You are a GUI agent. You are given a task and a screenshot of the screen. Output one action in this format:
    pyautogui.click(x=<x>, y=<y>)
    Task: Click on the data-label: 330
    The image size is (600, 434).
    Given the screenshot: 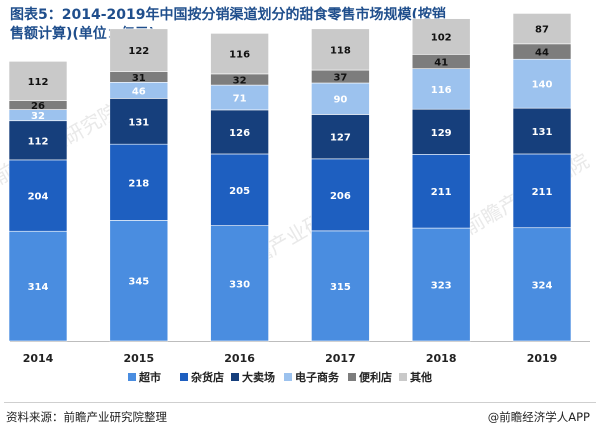 What is the action you would take?
    pyautogui.click(x=239, y=284)
    